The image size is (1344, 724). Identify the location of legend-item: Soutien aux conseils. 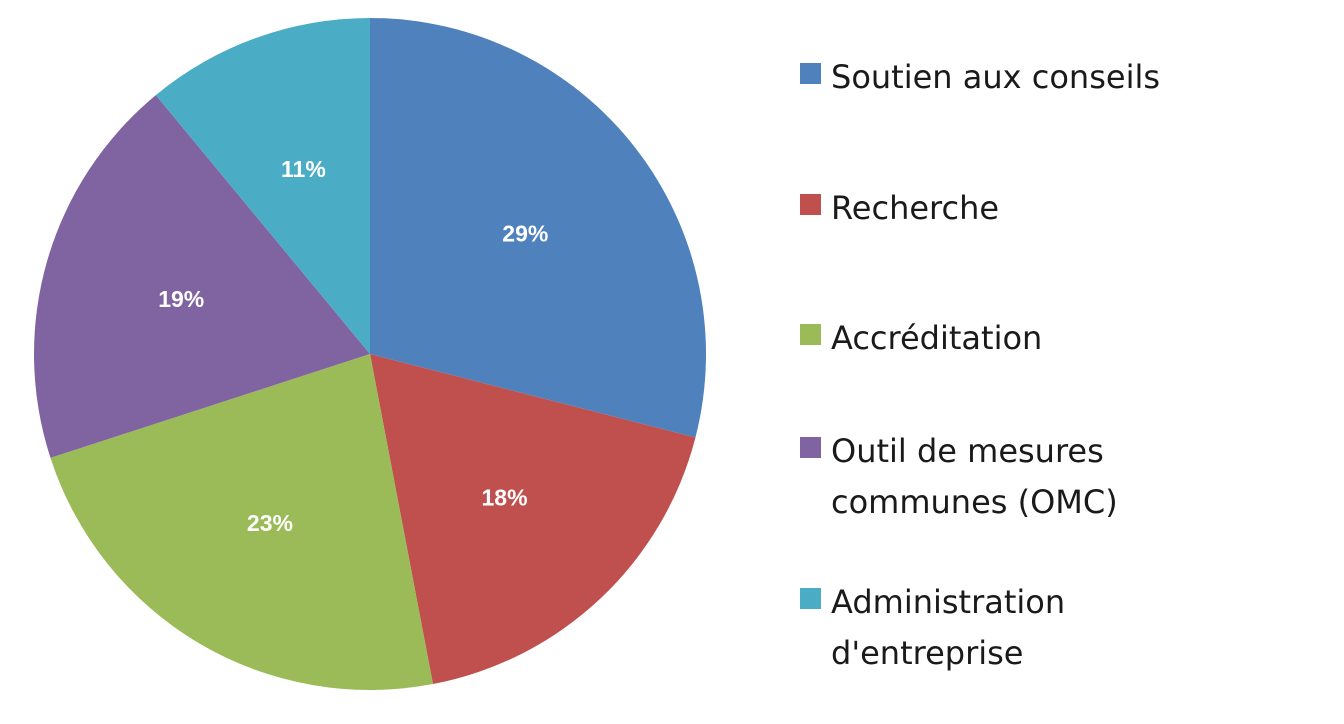
(1045, 77).